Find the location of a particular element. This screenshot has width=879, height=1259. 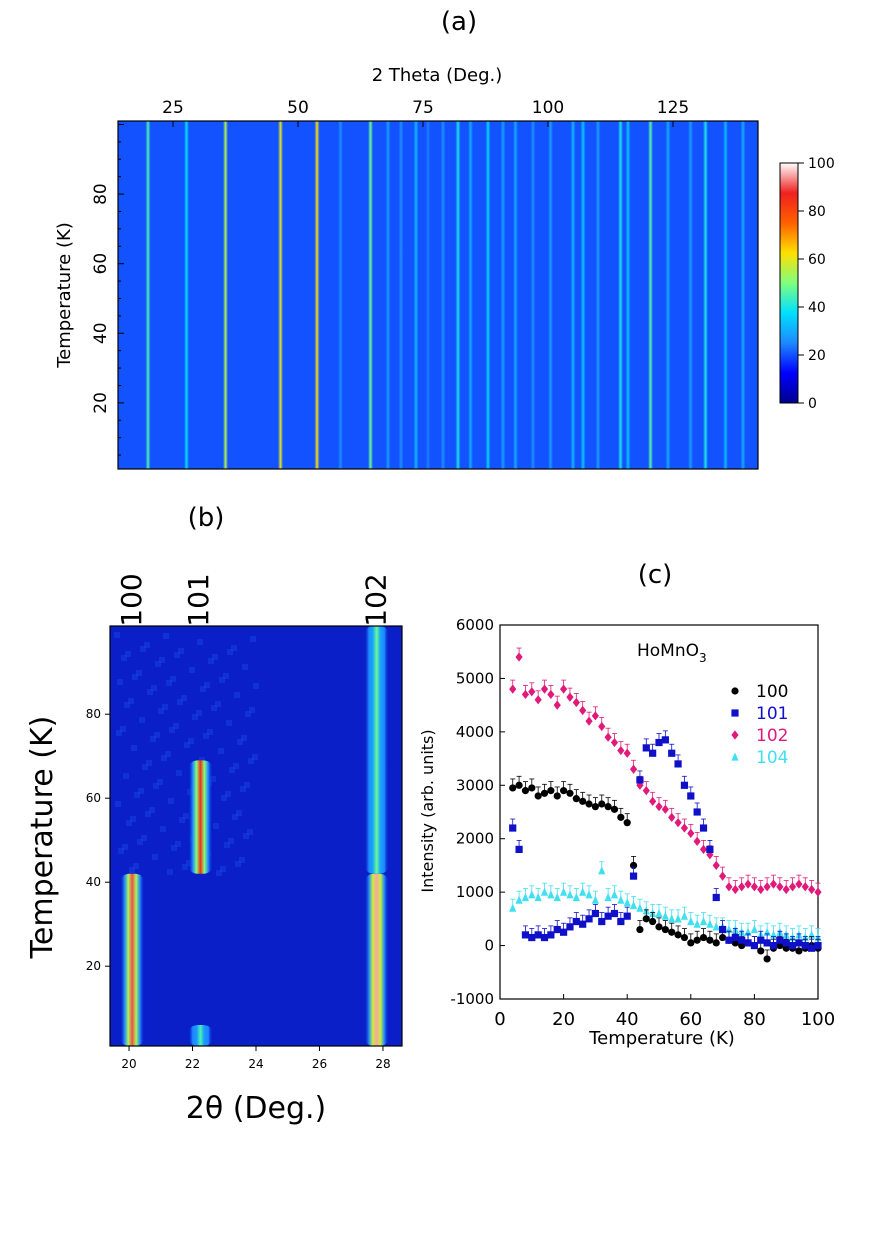

b-y-tick-label: 60 is located at coordinates (93, 798).